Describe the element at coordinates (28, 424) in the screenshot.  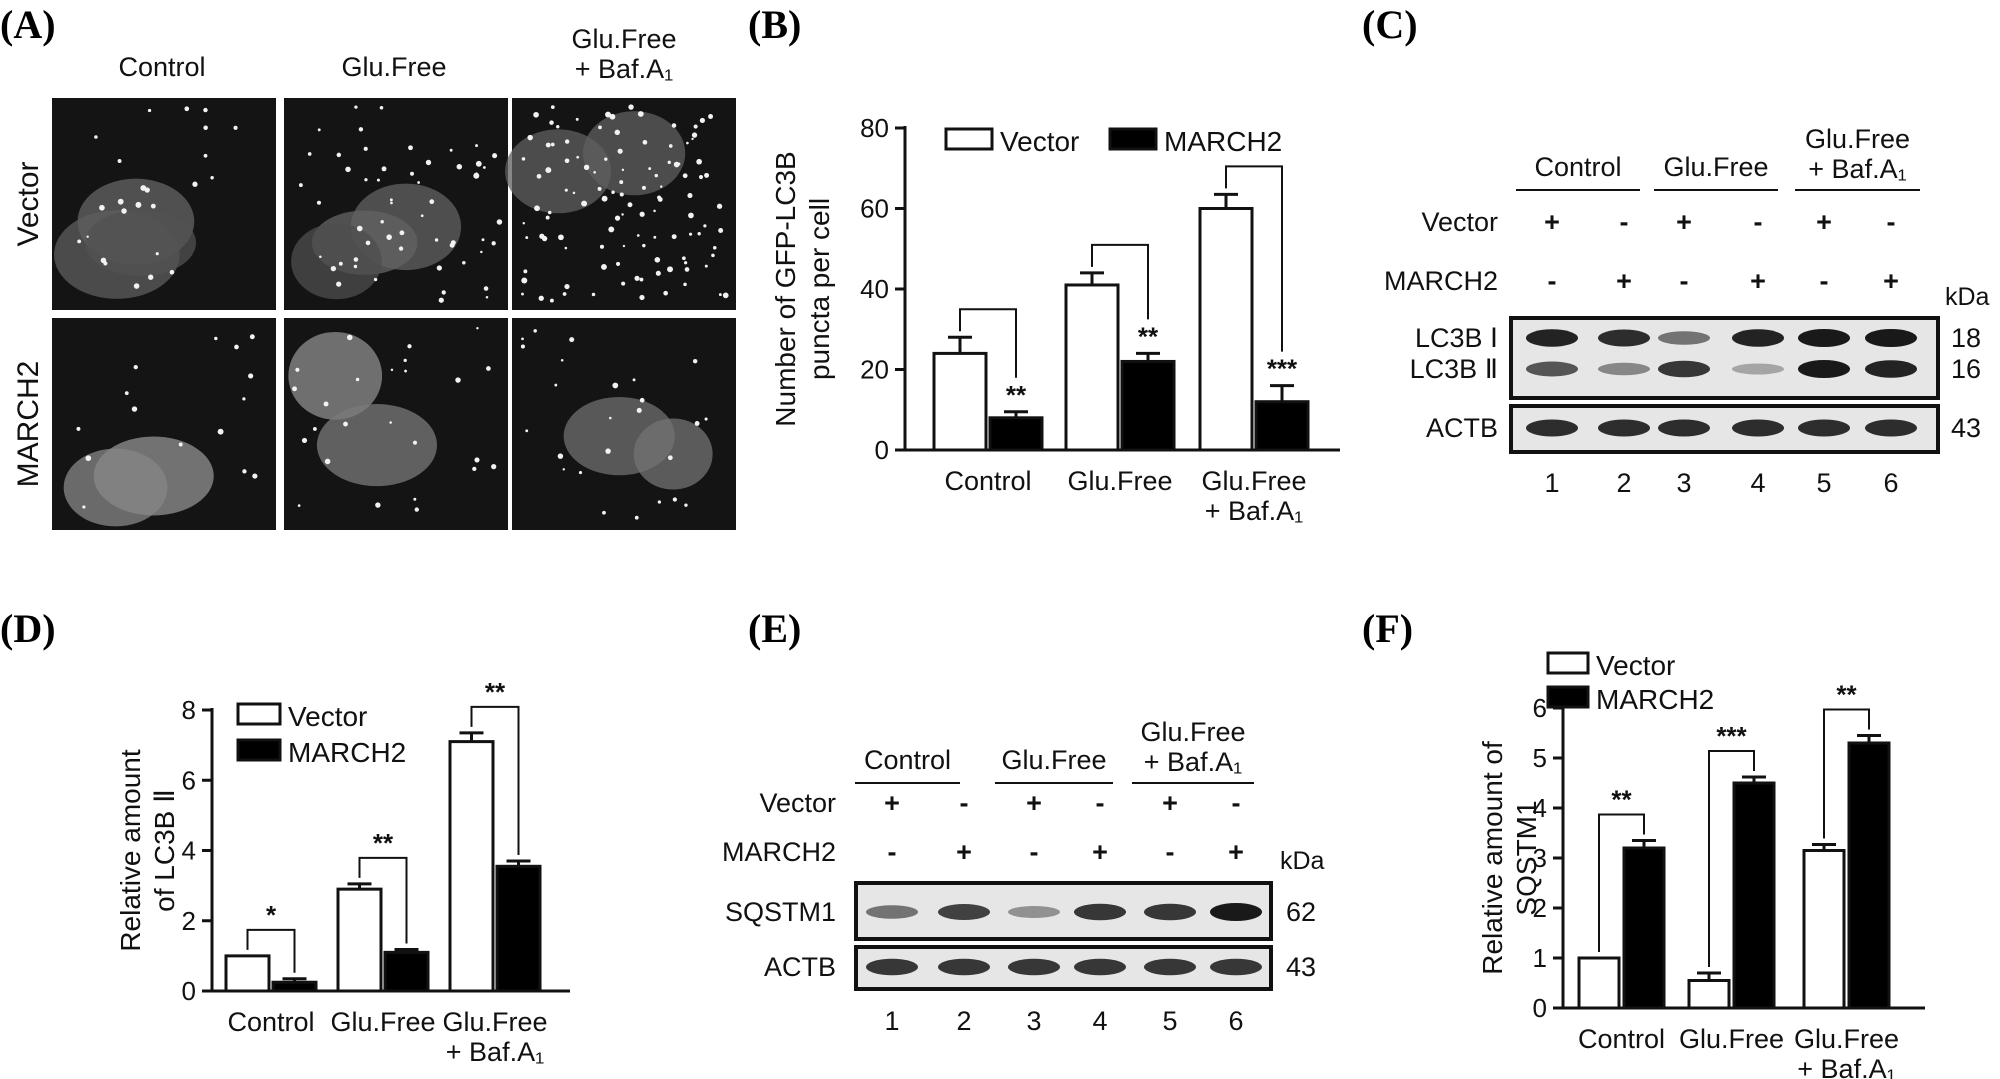
I see `row-label: MARCH2` at that location.